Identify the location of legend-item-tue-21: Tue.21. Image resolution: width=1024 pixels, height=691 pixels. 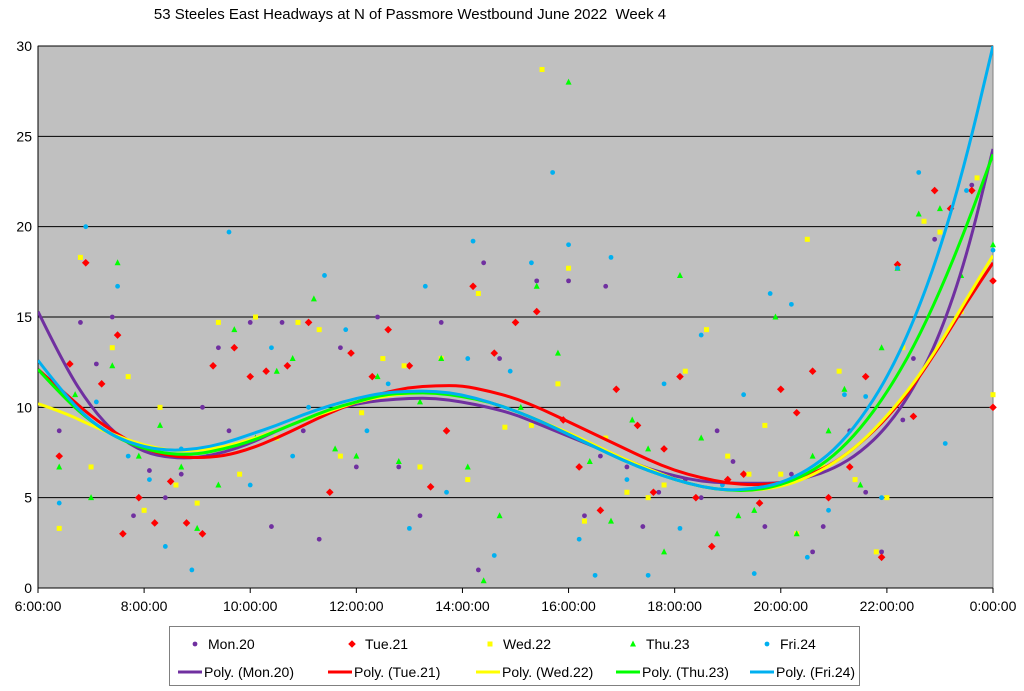
(376, 644).